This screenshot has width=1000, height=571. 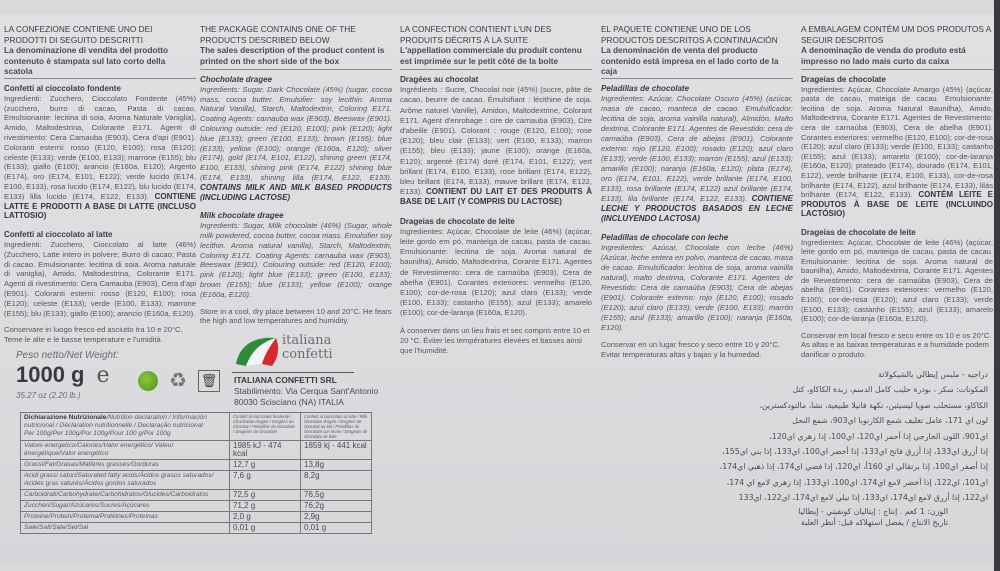 What do you see at coordinates (933, 374) in the screenshot?
I see `arabic-line: دراجيه - ملبس إيطالي بالشيكولاتة` at bounding box center [933, 374].